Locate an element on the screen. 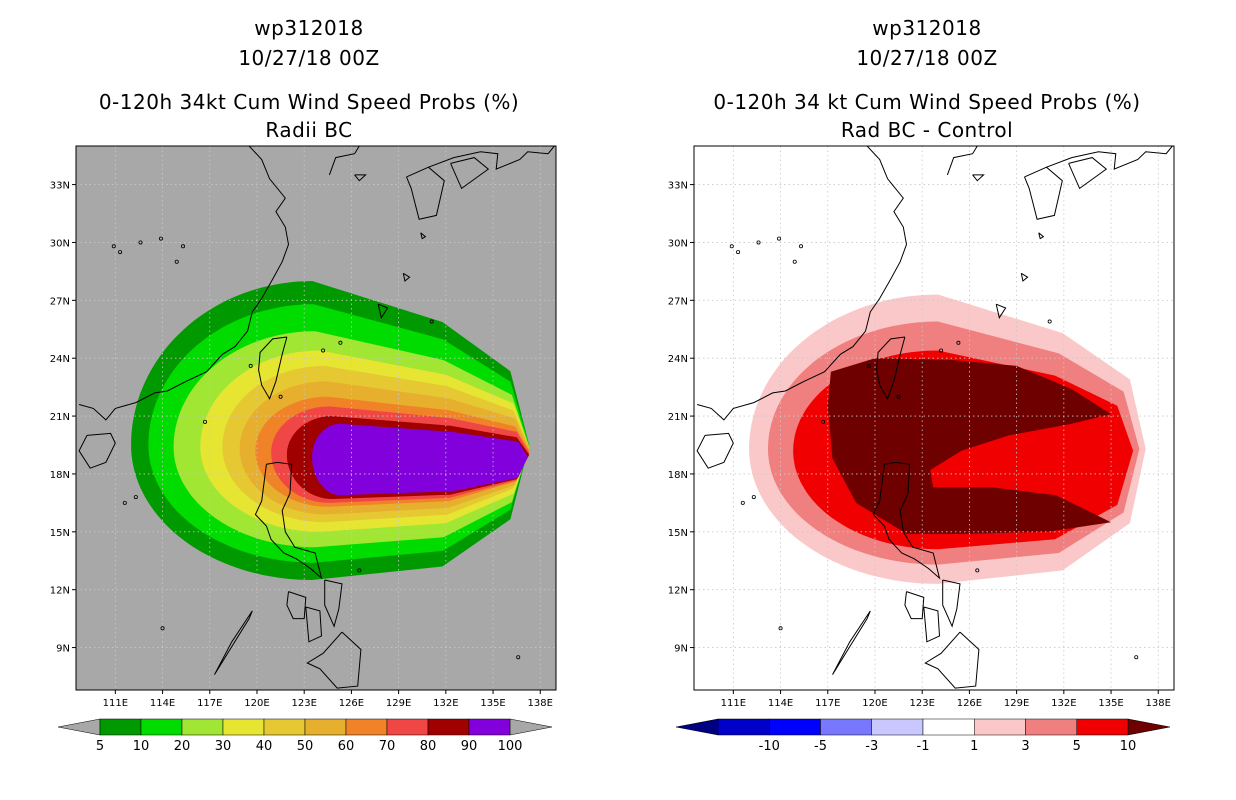  right-x-tick-label: 126E is located at coordinates (969, 703).